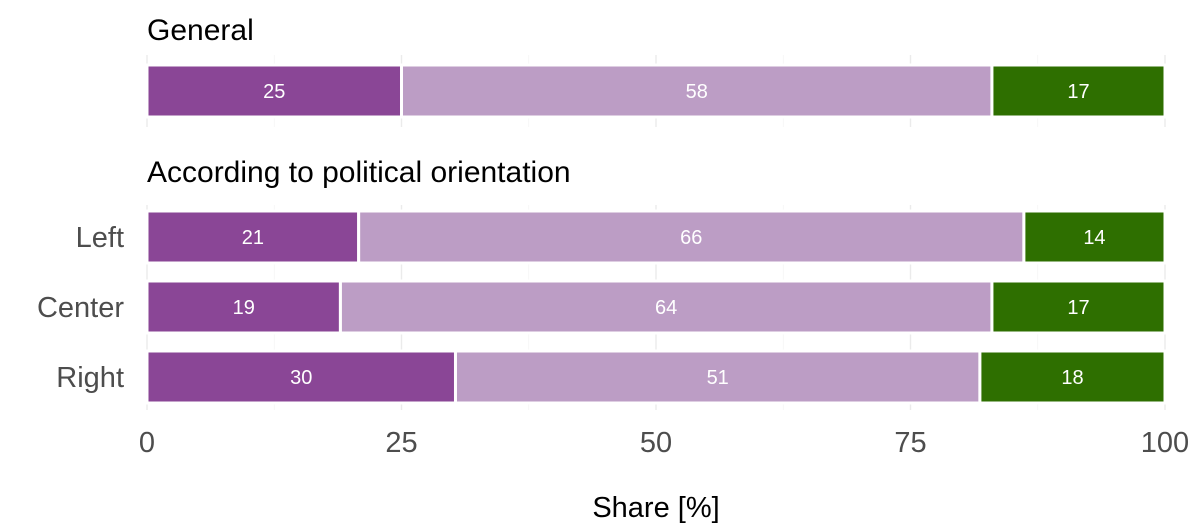 This screenshot has height=526, width=1203. I want to click on bar-value-label: 21, so click(253, 238).